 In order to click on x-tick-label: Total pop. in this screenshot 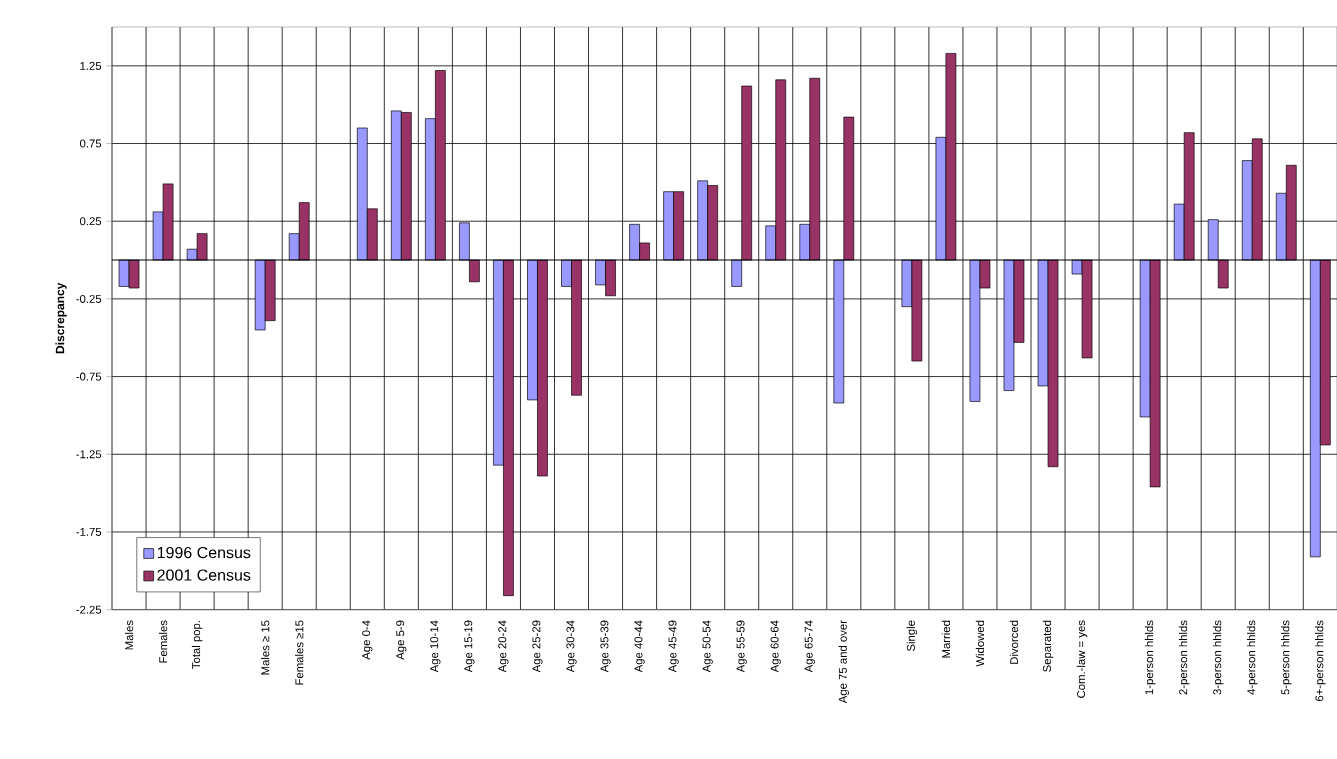, I will do `click(197, 645)`.